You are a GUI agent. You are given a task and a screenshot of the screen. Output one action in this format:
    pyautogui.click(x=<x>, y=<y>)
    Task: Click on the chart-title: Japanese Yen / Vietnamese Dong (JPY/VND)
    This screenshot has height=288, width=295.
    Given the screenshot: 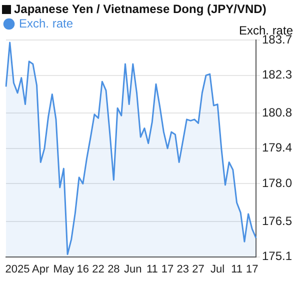 What is the action you would take?
    pyautogui.click(x=140, y=9)
    